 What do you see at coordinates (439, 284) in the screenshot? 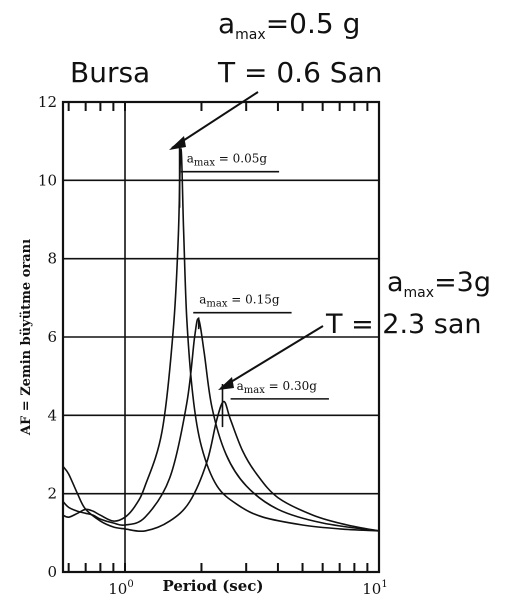
I see `annotation-2-line1: amax=3g` at bounding box center [439, 284].